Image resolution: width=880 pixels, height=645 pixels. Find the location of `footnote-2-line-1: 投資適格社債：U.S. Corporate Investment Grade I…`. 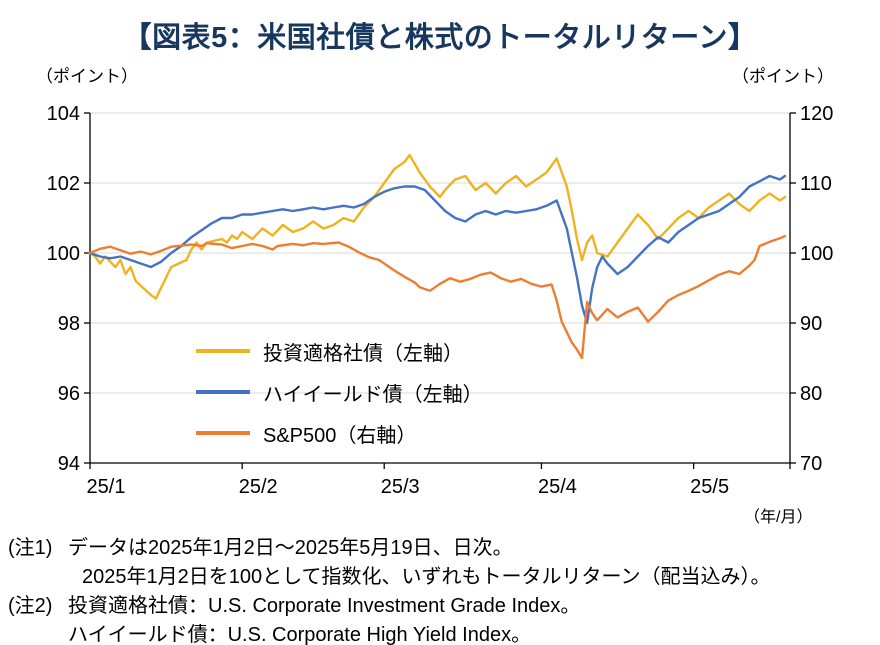

footnote-2-line-1: 投資適格社債：U.S. Corporate Investment Grade I… is located at coordinates (324, 606).